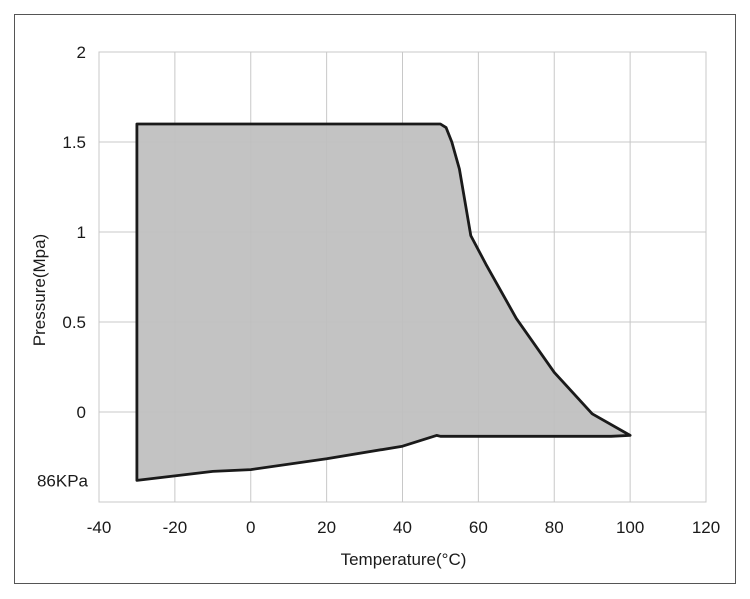 The height and width of the screenshot is (599, 750). I want to click on y-tick-label-86kpa: 86KPa, so click(63, 480).